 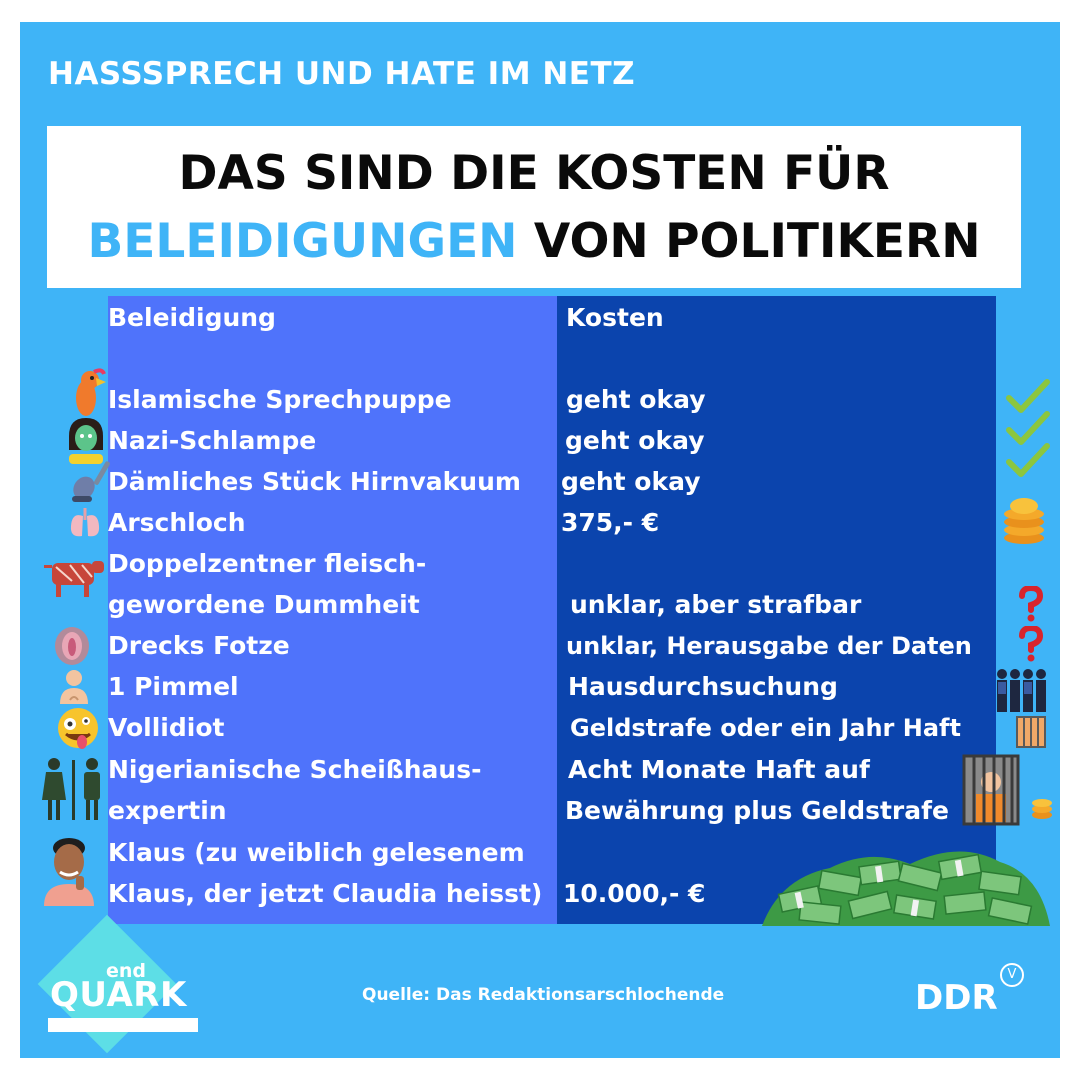 What do you see at coordinates (74, 687) in the screenshot?
I see `man-icon` at bounding box center [74, 687].